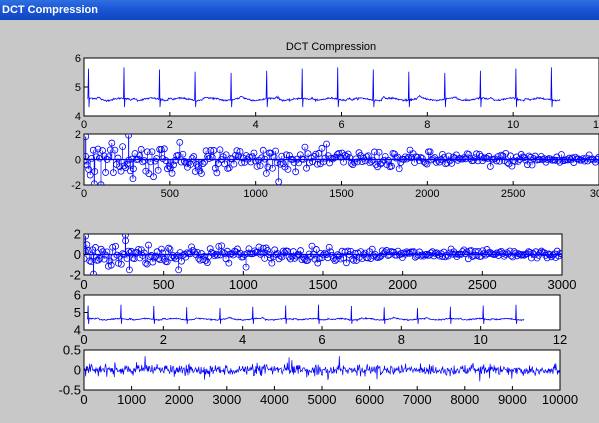 This screenshot has width=599, height=423. What do you see at coordinates (324, 87) in the screenshot?
I see `ecg-trace` at bounding box center [324, 87].